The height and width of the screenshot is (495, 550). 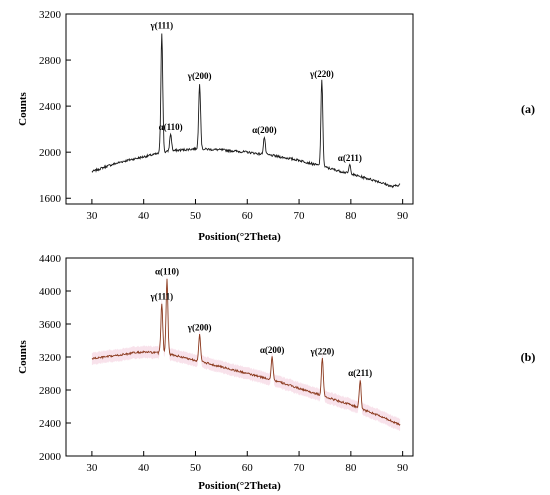 What do you see at coordinates (528, 109) in the screenshot?
I see `panel-label: (a)` at bounding box center [528, 109].